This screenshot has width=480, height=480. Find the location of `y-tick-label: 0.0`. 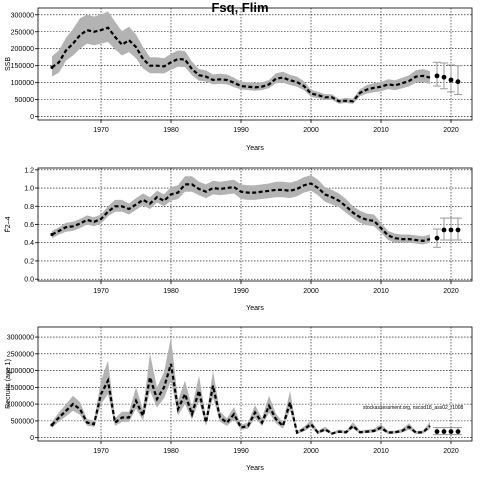

y-tick-label: 0.0 is located at coordinates (29, 280).